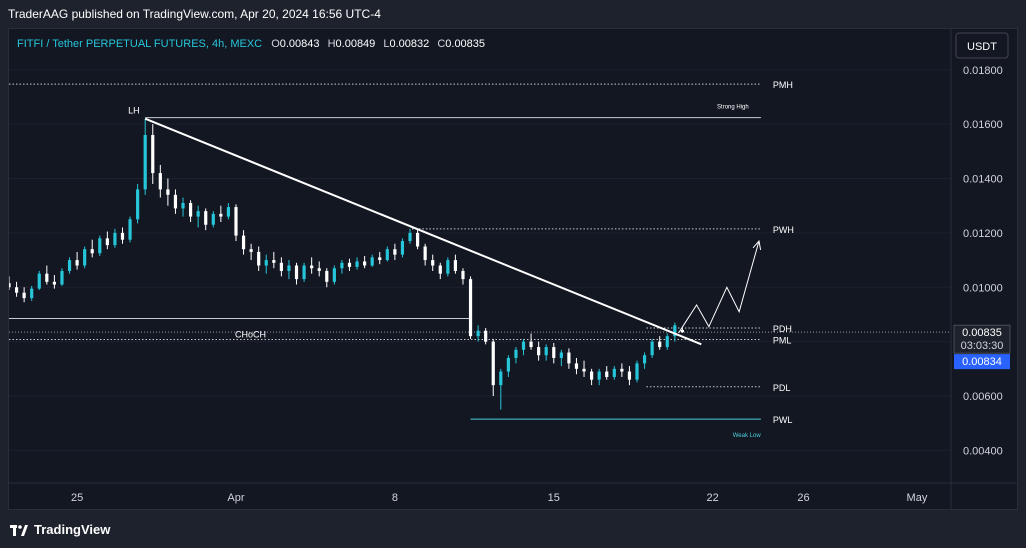 Image resolution: width=1026 pixels, height=548 pixels. Describe the element at coordinates (983, 71) in the screenshot. I see `price-tick-label: 0.01800` at that location.